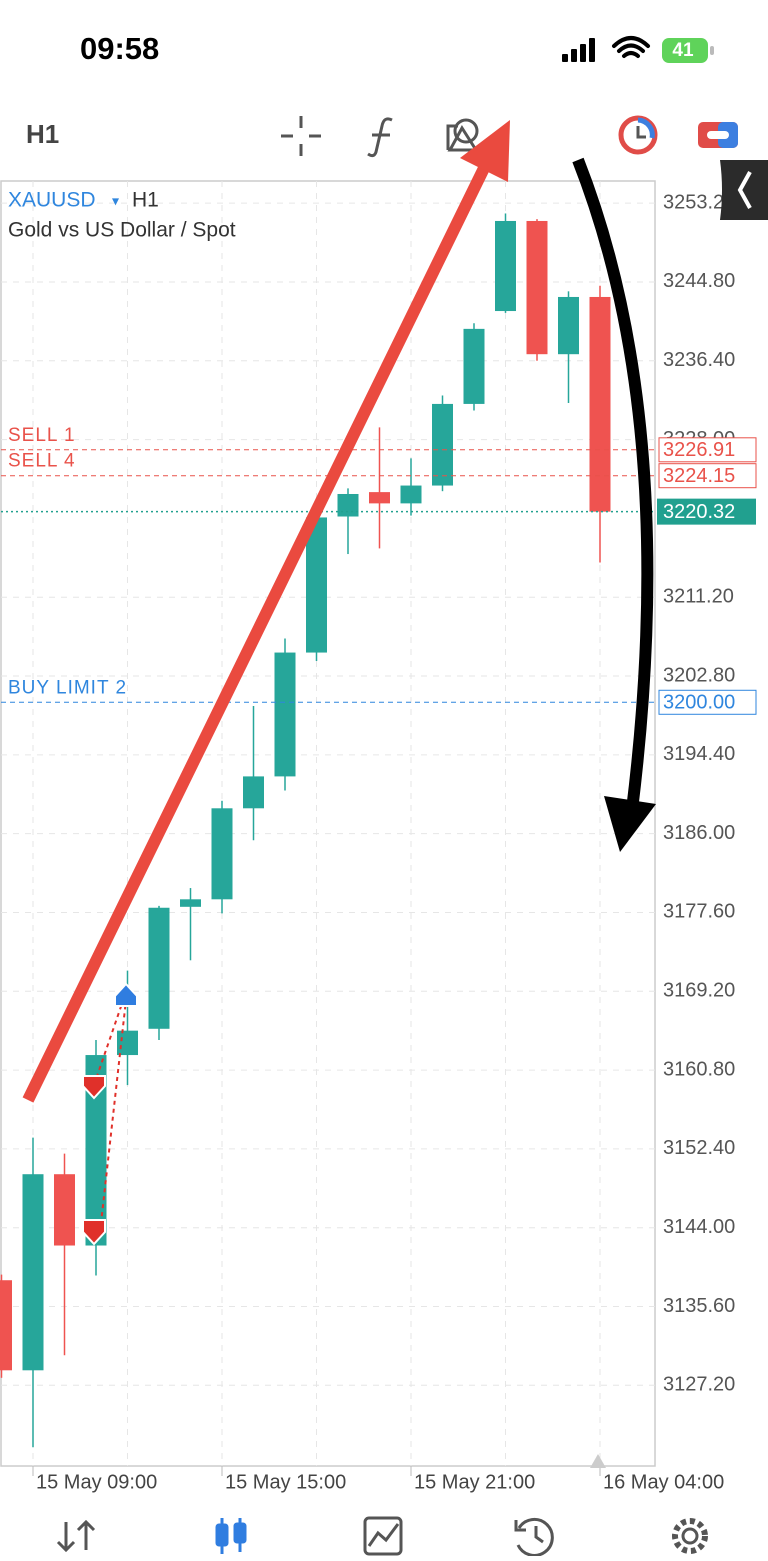 This screenshot has width=768, height=1561. Describe the element at coordinates (699, 1306) in the screenshot. I see `y-tick-label: 3135.60` at that location.